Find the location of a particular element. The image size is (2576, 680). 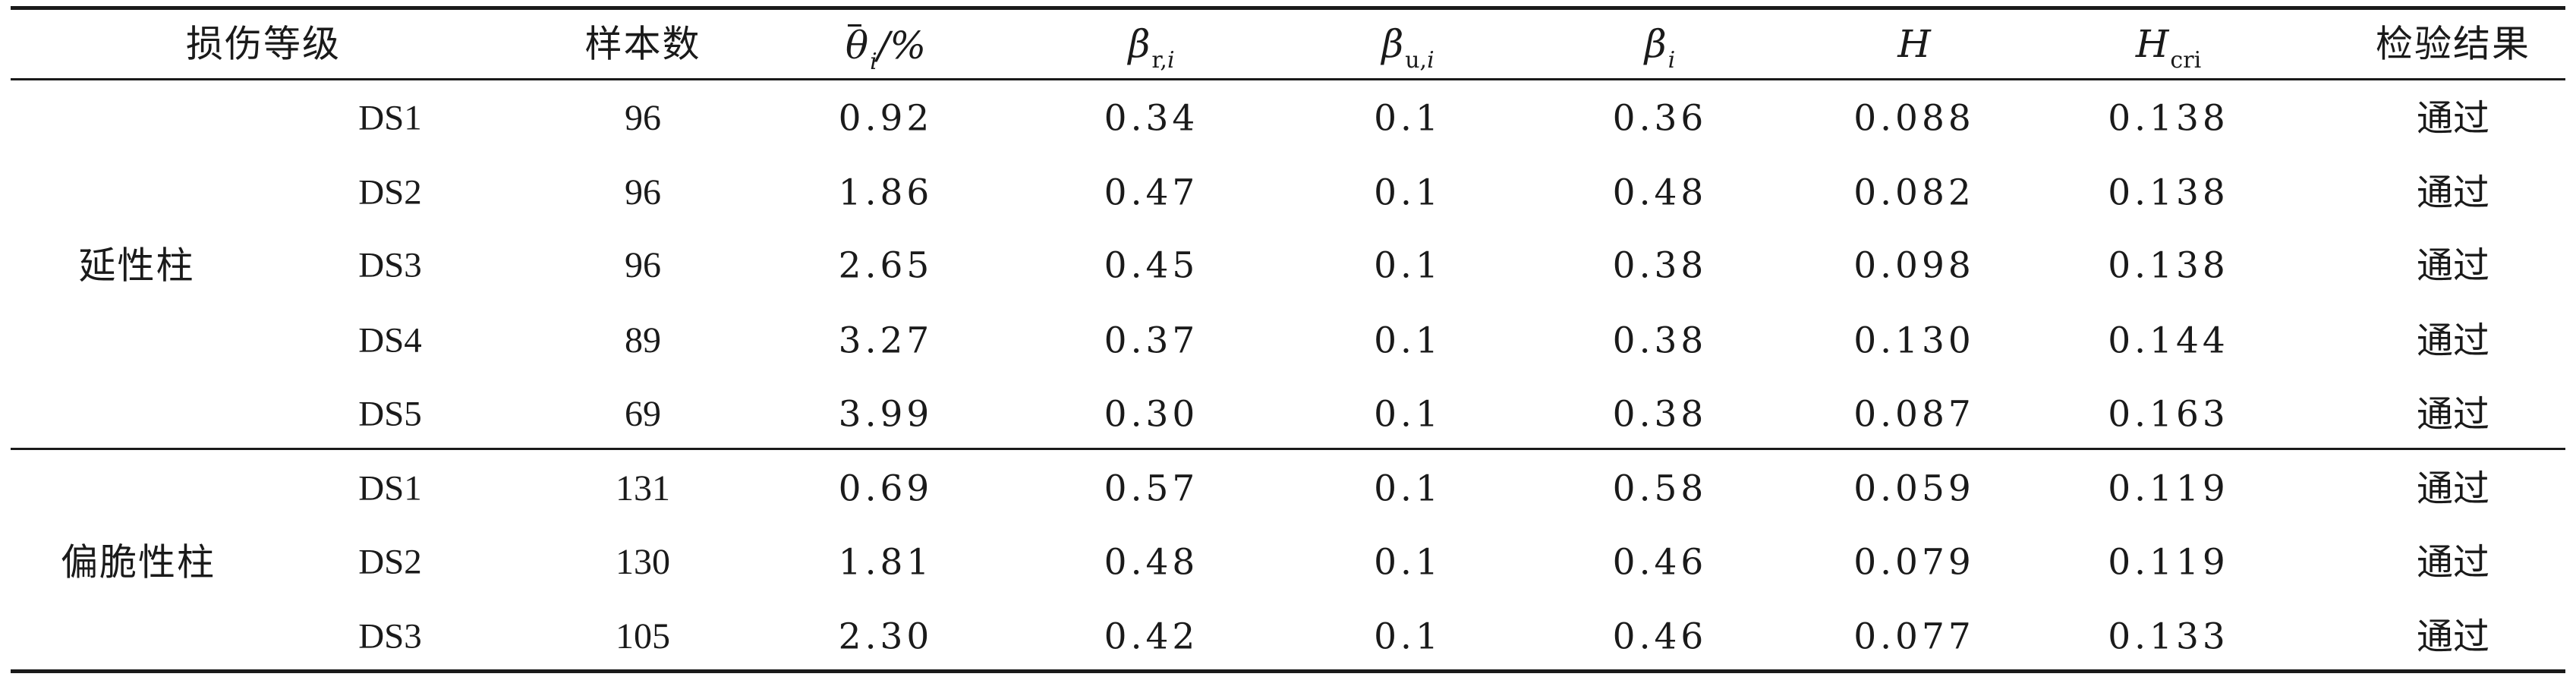

cell-beta-r: 0.30 is located at coordinates (1151, 414).